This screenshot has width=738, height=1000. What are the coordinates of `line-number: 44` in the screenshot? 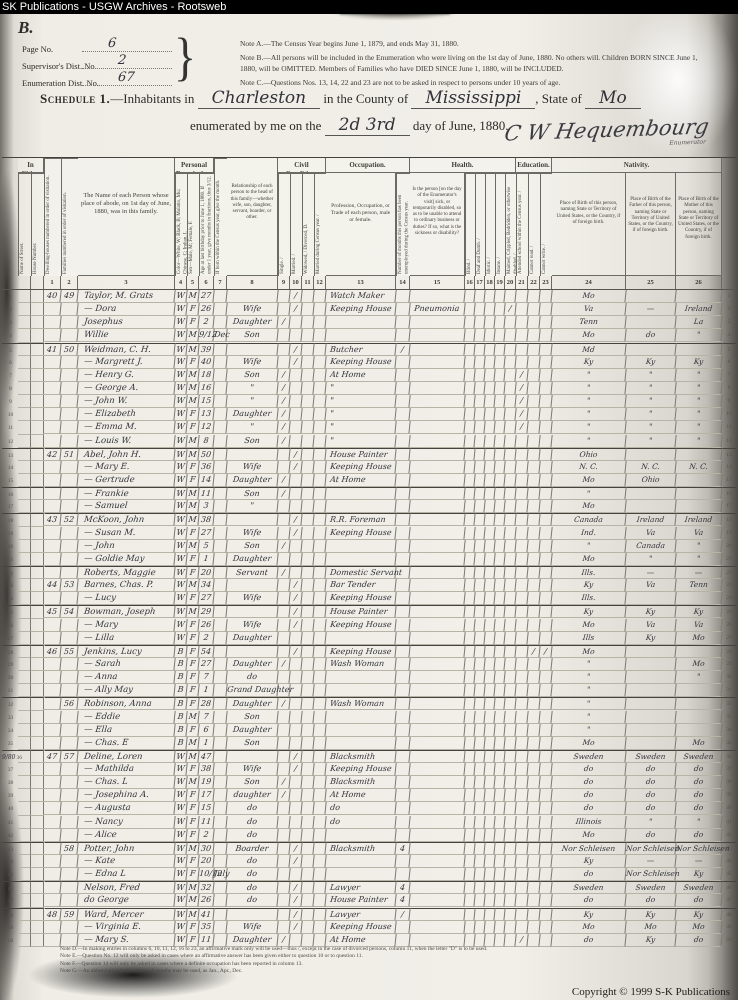 It's located at (10, 862).